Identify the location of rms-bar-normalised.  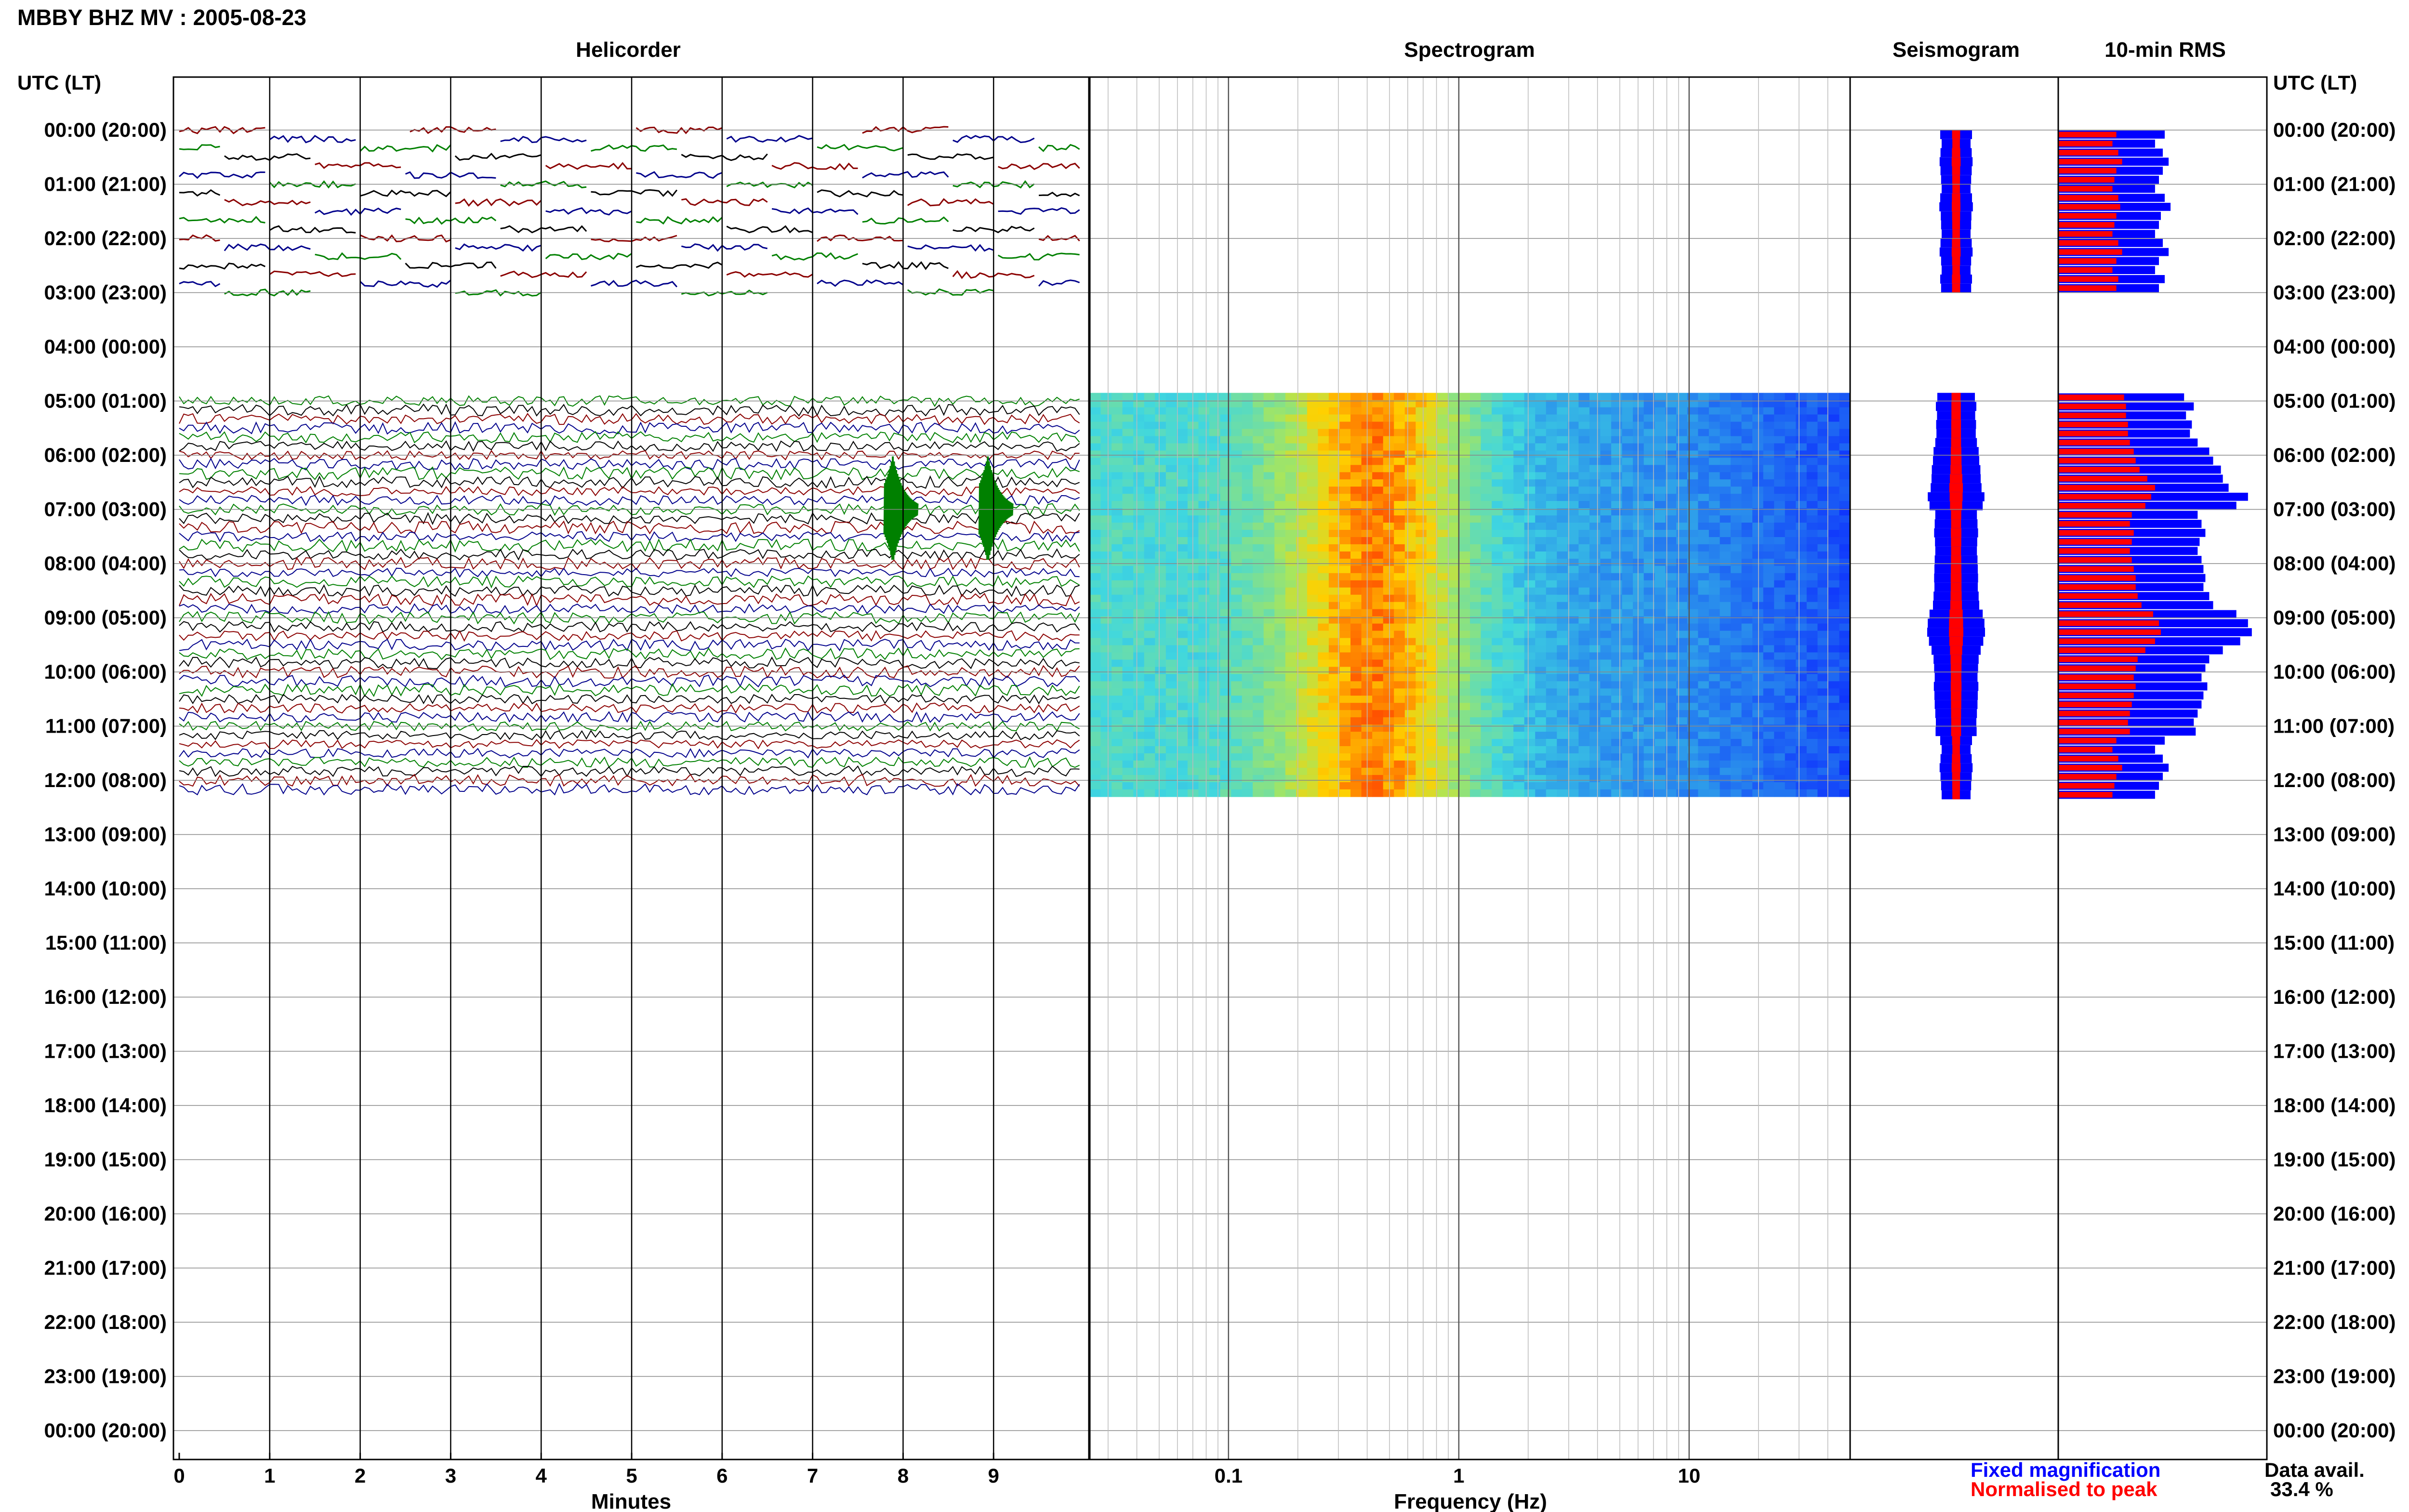
(2096, 695).